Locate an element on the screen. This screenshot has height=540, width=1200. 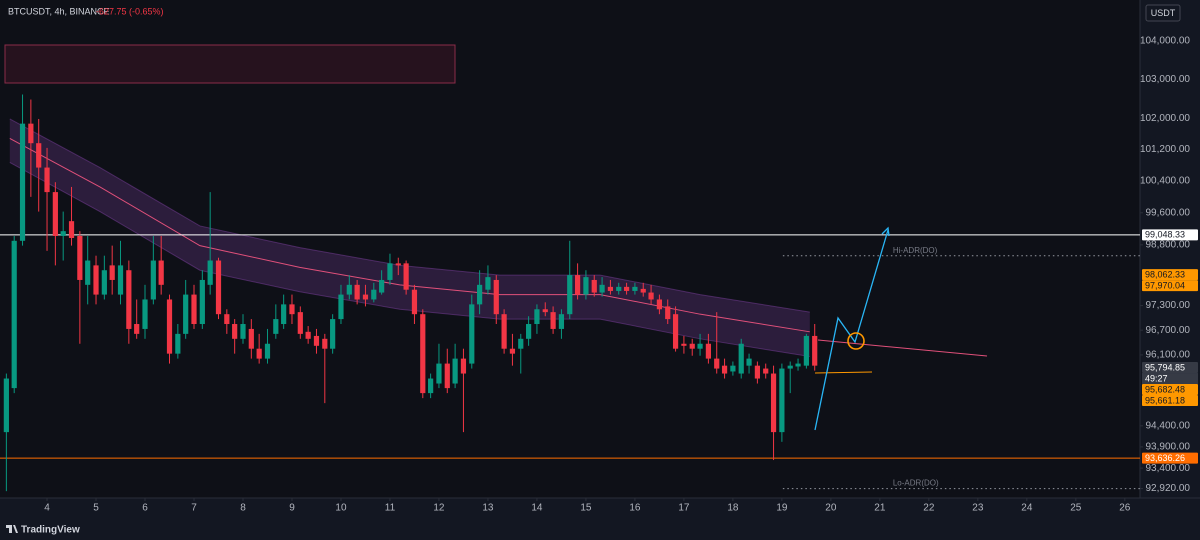
x-tick-label: 22 is located at coordinates (929, 508).